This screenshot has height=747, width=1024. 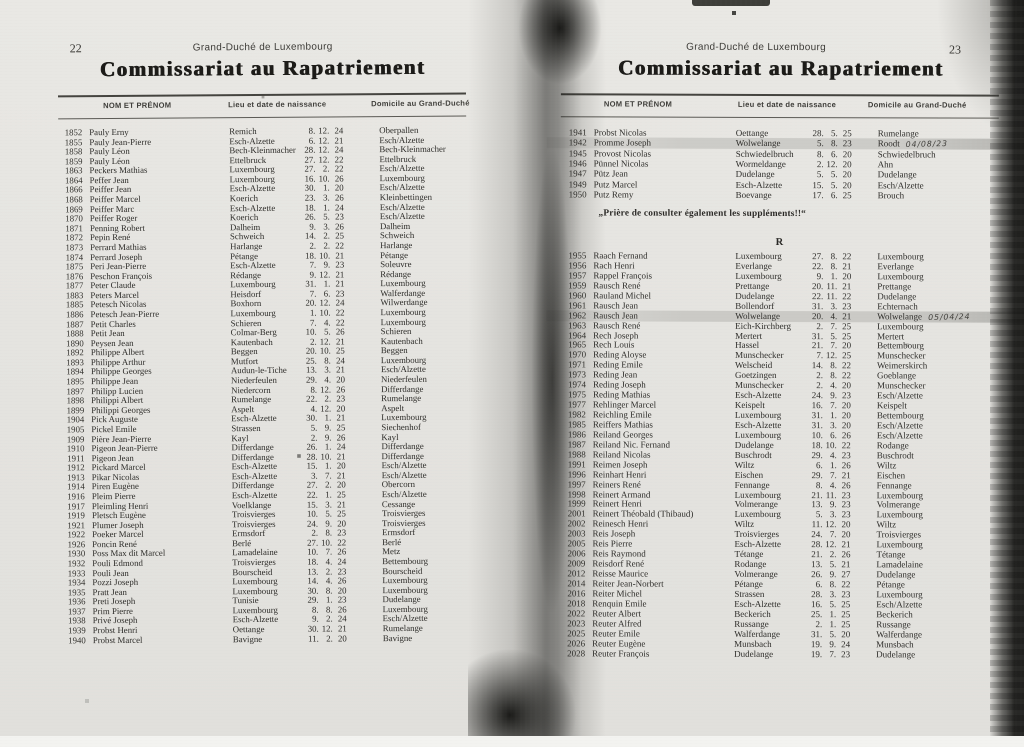 I want to click on entry-birthplace: Wormeldange, so click(x=760, y=164).